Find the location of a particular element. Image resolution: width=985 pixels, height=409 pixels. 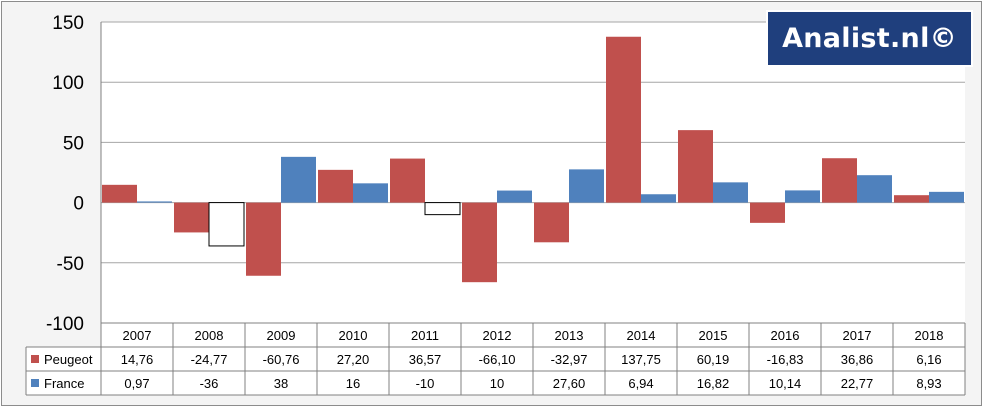

data-label-peugeot: 60,19 is located at coordinates (713, 359).